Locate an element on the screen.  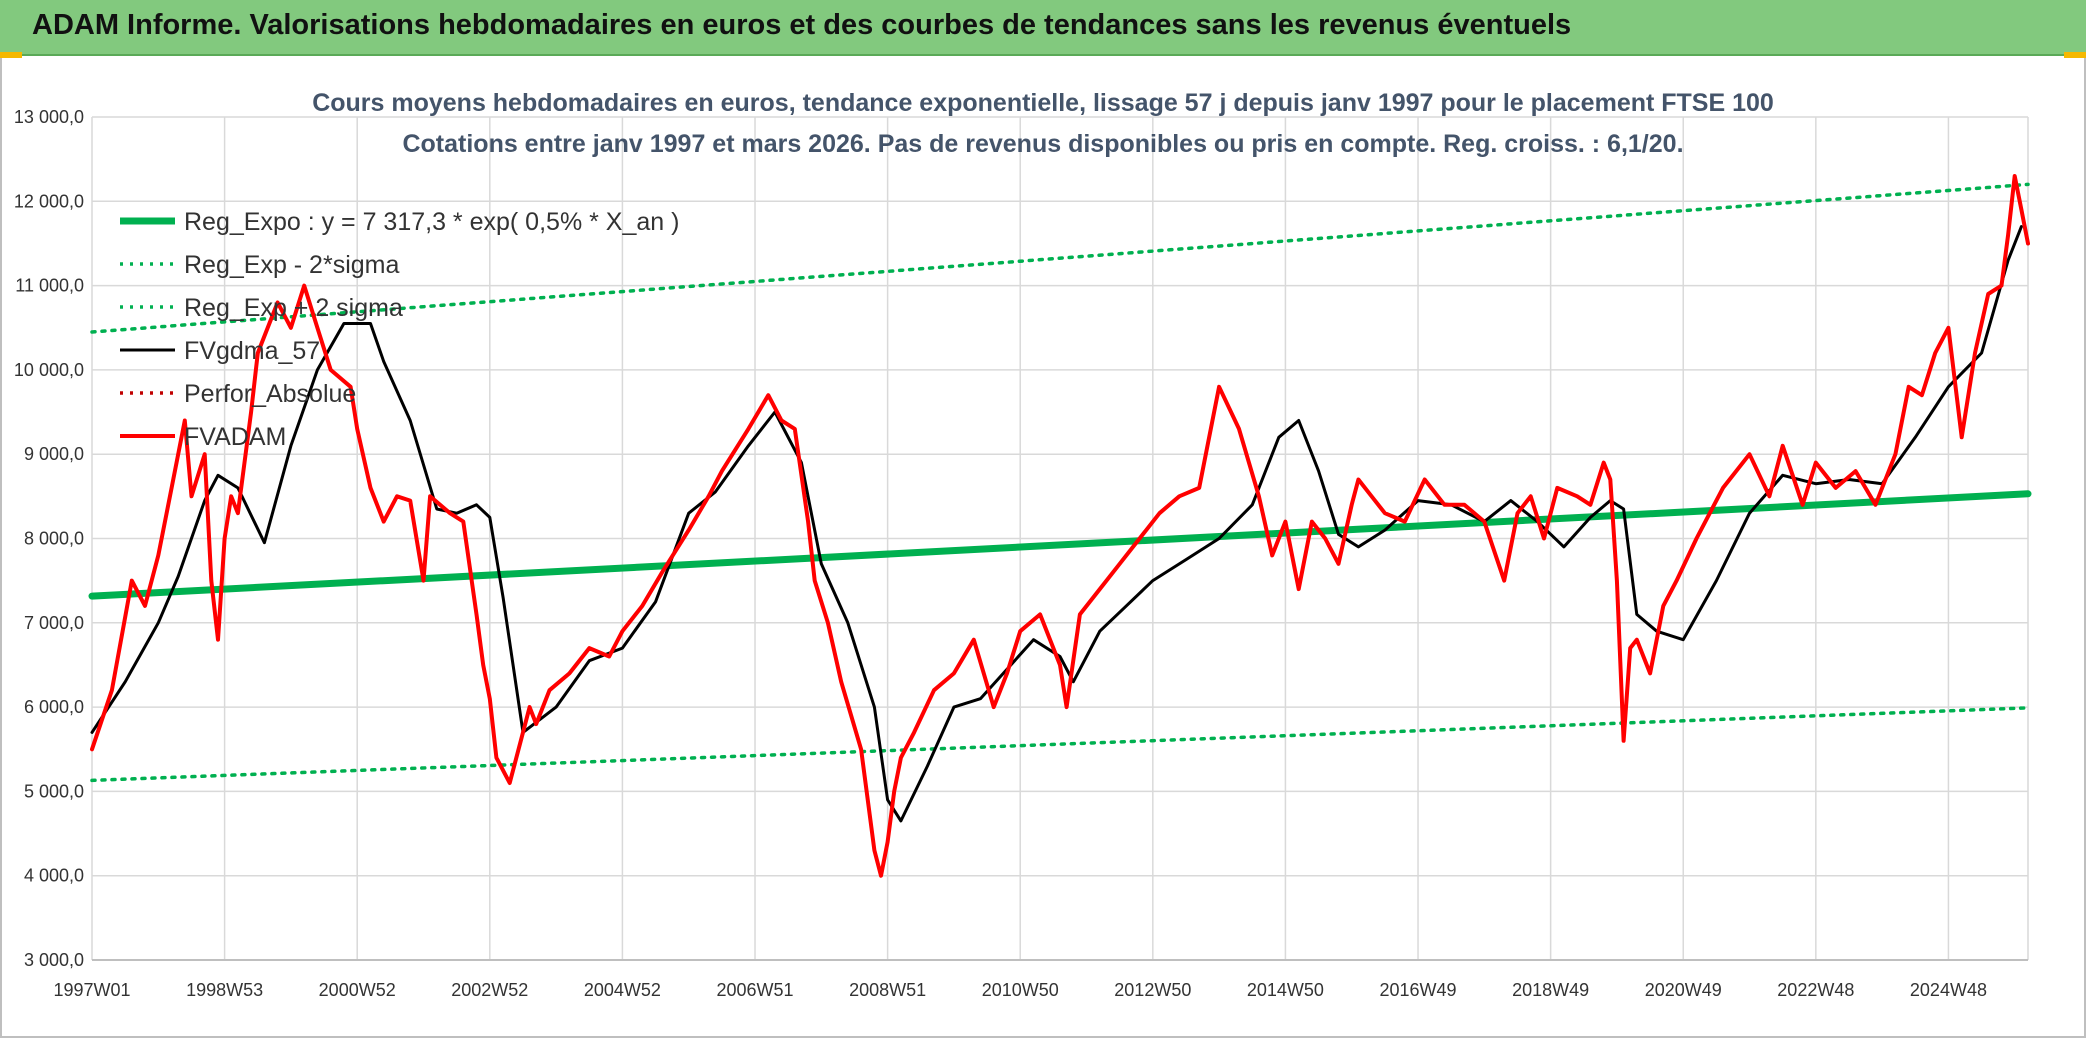
y-tick-label: 6 000,0 is located at coordinates (54, 707).